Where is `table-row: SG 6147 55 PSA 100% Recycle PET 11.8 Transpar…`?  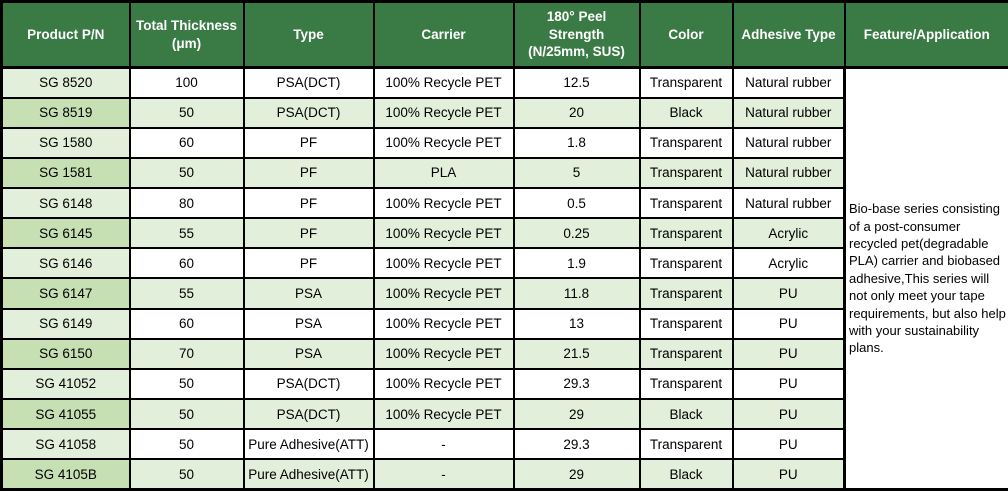 table-row: SG 6147 55 PSA 100% Recycle PET 11.8 Transpar… is located at coordinates (504, 293).